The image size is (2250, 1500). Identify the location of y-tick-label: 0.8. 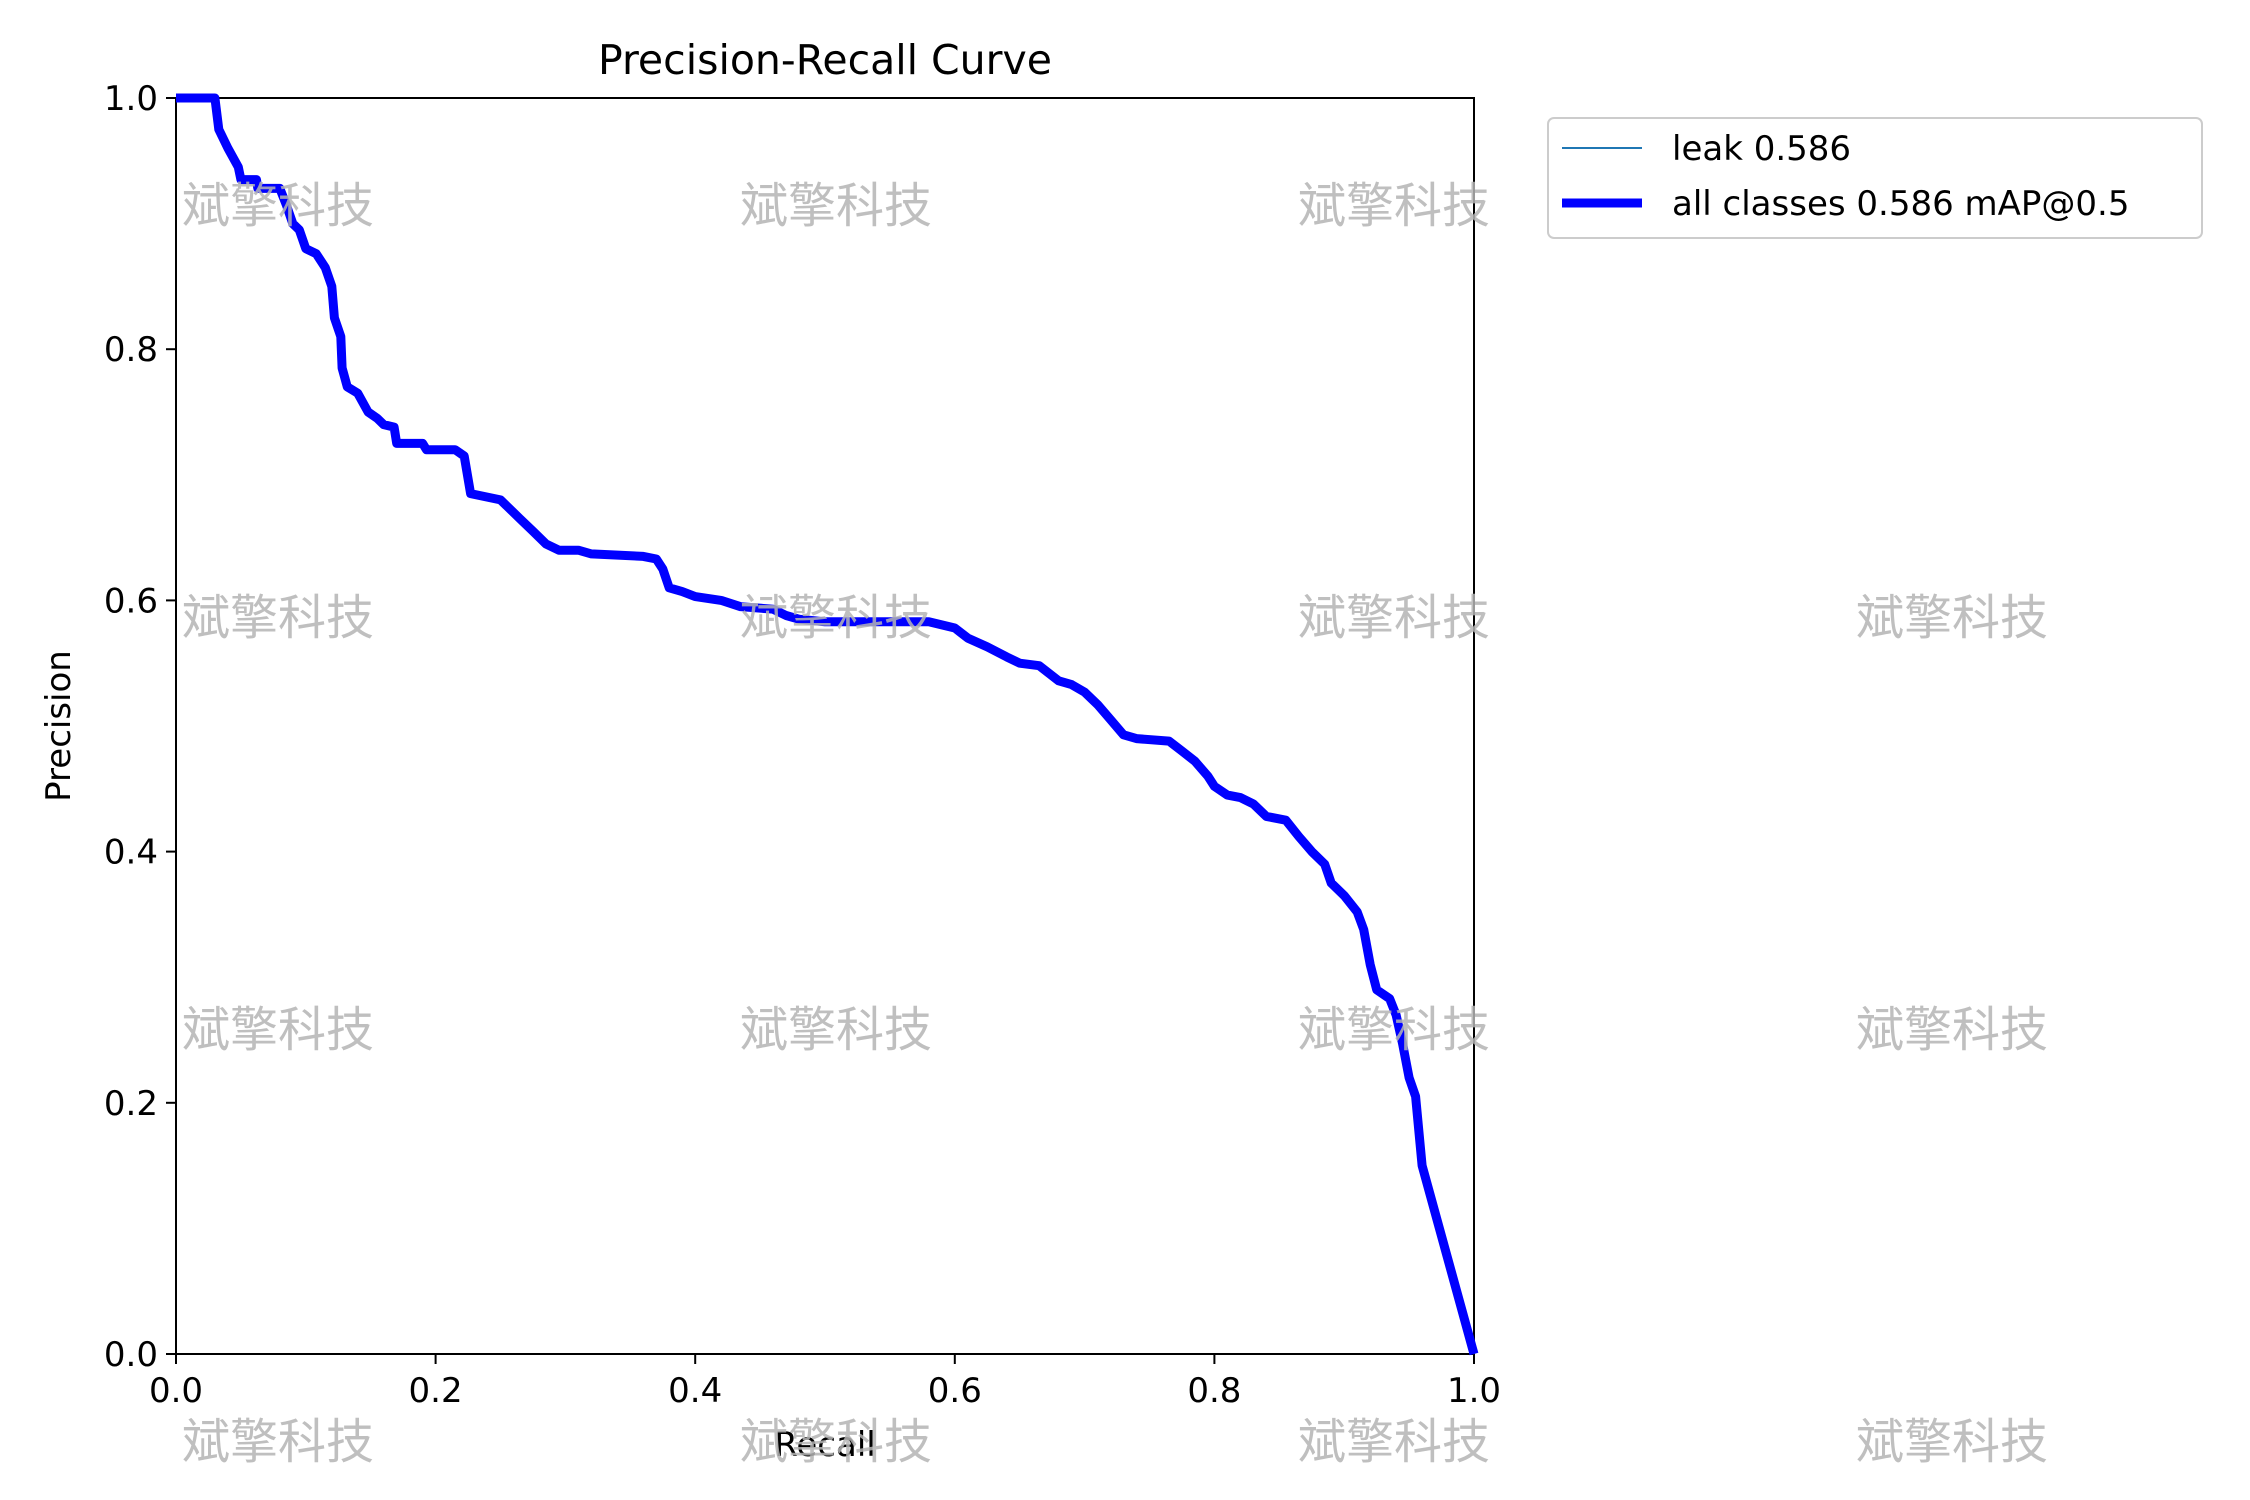
(131, 350).